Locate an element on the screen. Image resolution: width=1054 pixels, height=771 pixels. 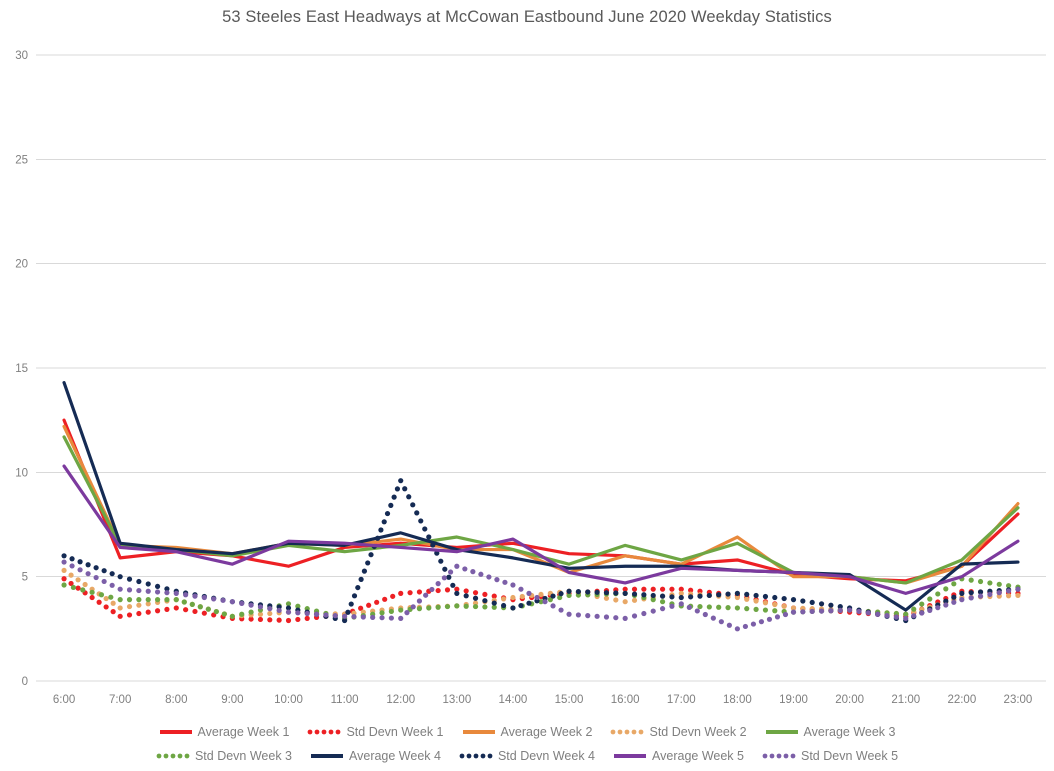
legend-item-average-week-1: Average Week 1 is located at coordinates (224, 732).